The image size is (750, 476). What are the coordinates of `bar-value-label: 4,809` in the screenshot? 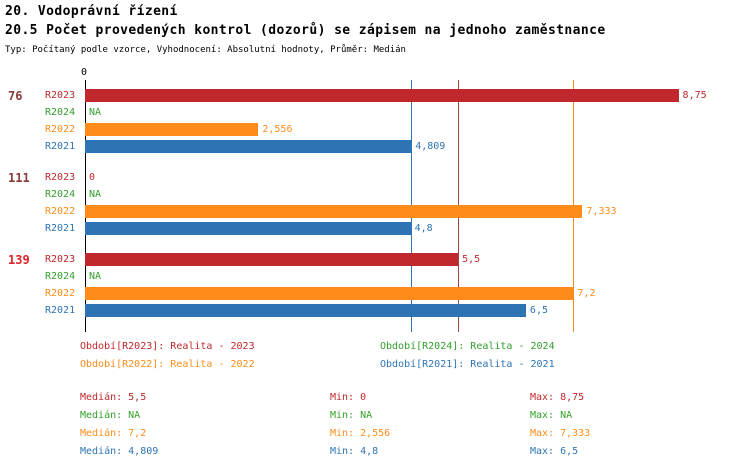 It's located at (430, 146).